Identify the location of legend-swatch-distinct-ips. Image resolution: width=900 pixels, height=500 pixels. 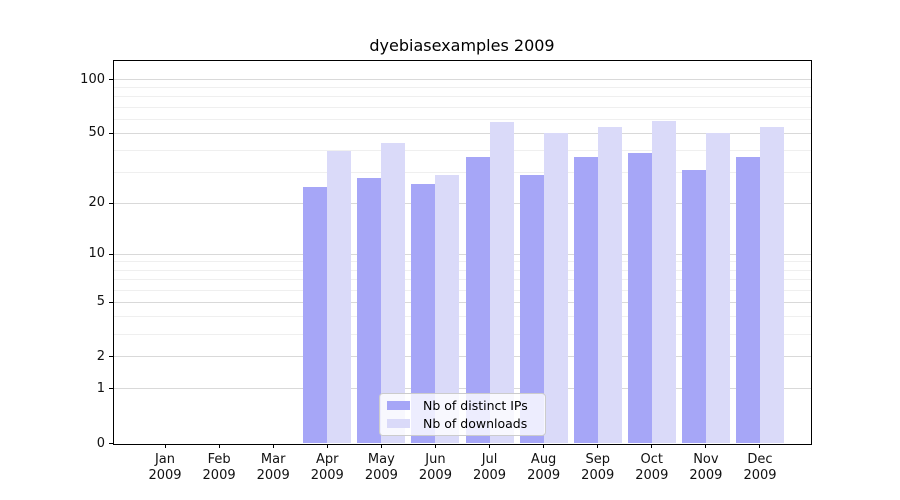
(398, 406).